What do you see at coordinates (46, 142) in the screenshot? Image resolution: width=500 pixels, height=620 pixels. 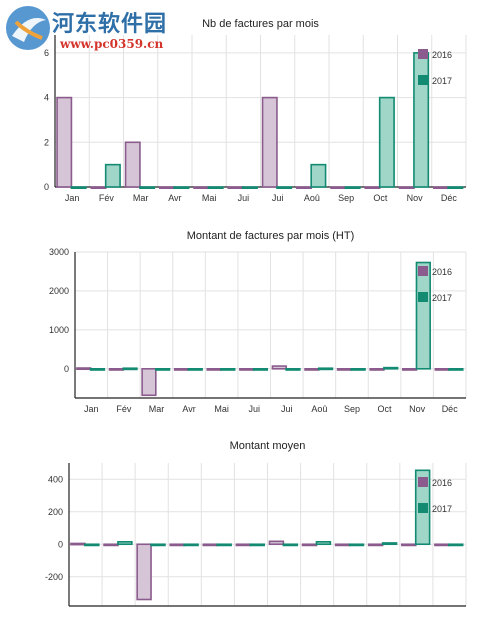 I see `y-tick-label: 2` at bounding box center [46, 142].